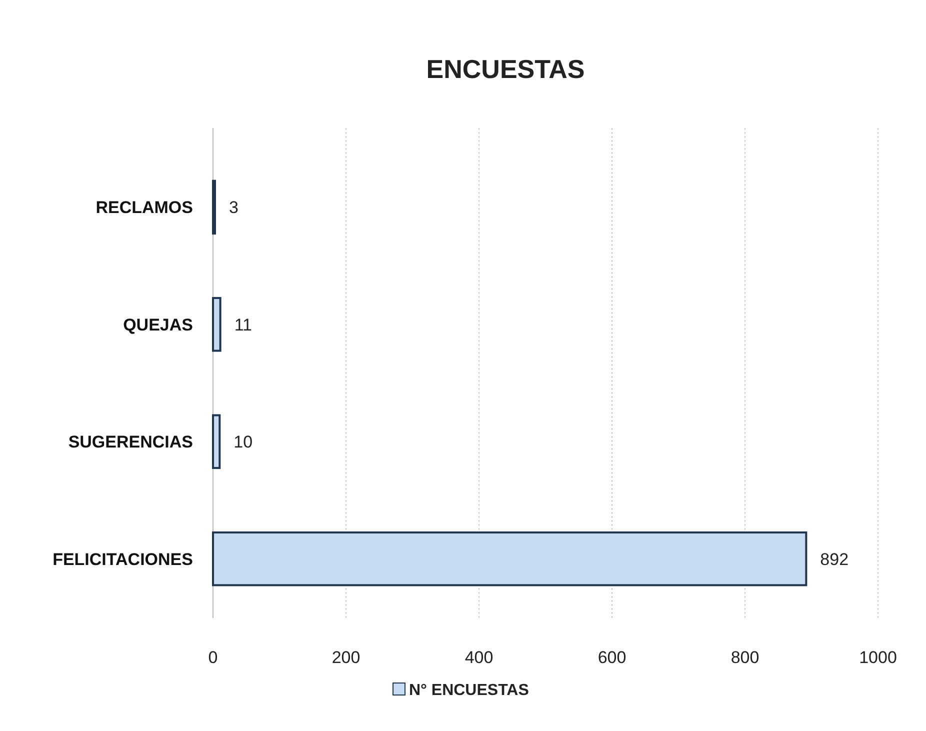 The height and width of the screenshot is (731, 926). Describe the element at coordinates (243, 442) in the screenshot. I see `data-label: 10` at that location.